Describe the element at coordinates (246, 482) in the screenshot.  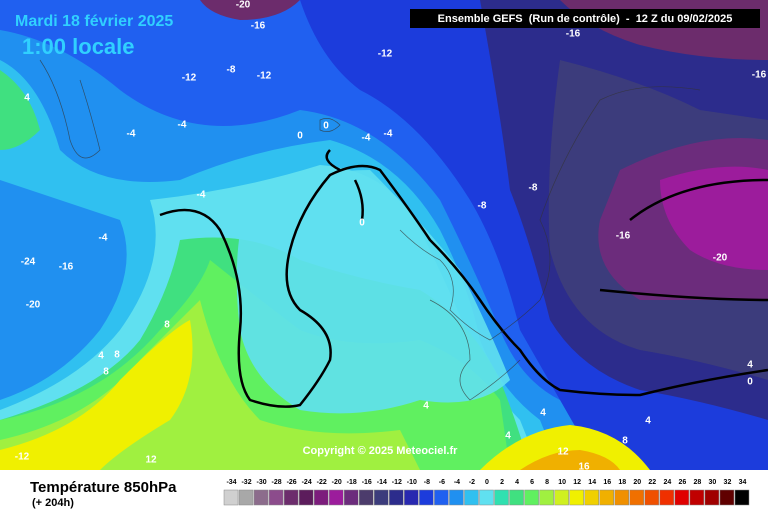
I see `legend-label: -32` at that location.